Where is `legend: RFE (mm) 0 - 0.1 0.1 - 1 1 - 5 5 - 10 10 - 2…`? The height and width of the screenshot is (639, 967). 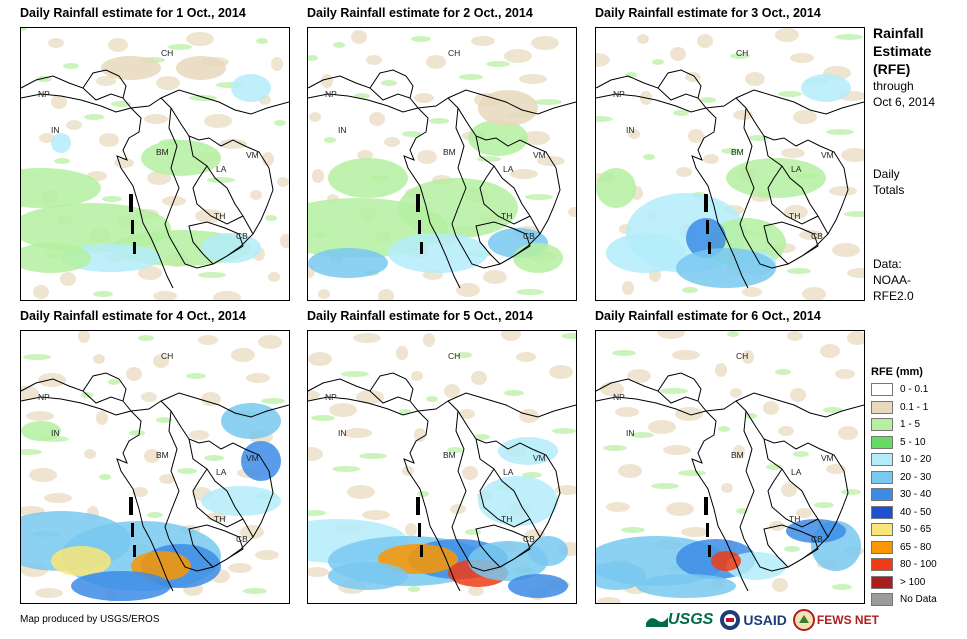
legend: RFE (mm) 0 - 0.1 0.1 - 1 1 - 5 5 - 10 10 - 2… is located at coordinates (917, 487).